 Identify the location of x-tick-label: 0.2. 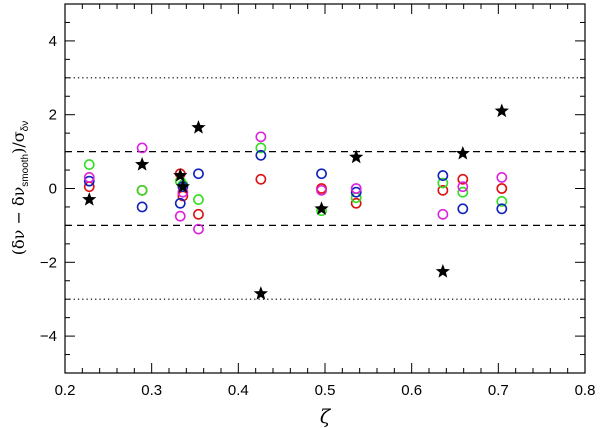
(65, 390).